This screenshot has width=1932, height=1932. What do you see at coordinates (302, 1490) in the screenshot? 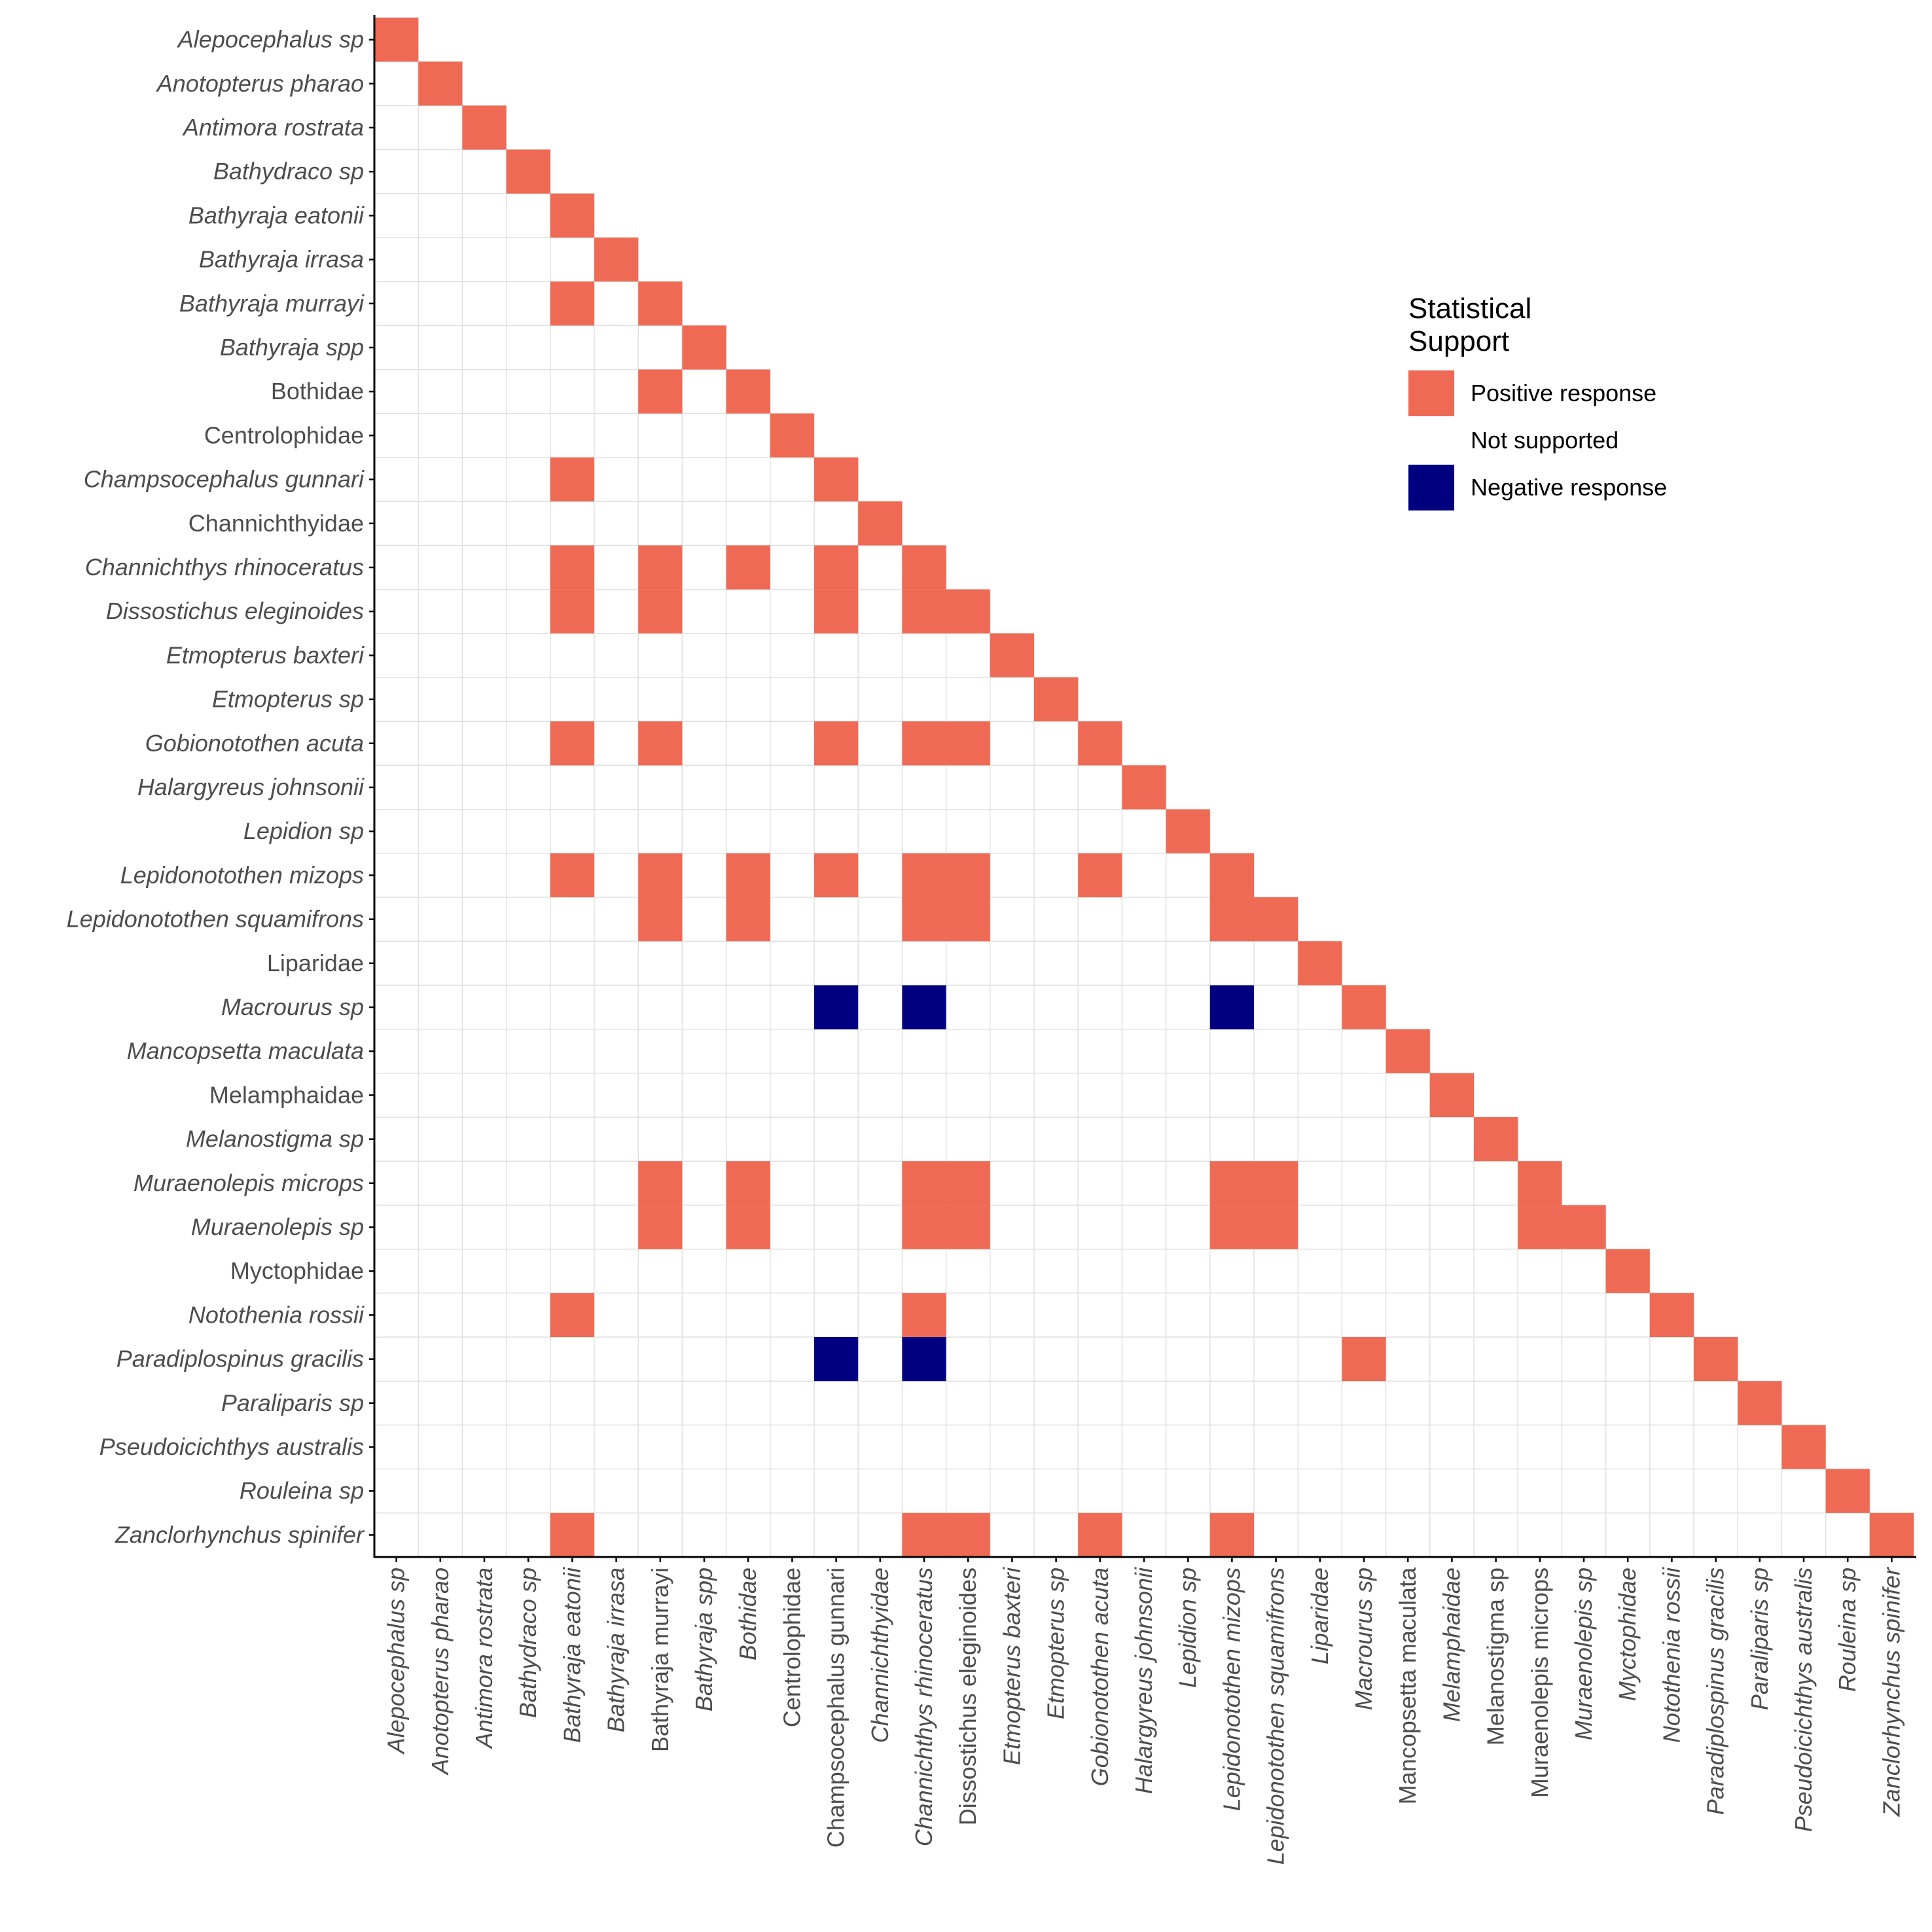
I see `y-tick-label: Rouleina sp` at bounding box center [302, 1490].